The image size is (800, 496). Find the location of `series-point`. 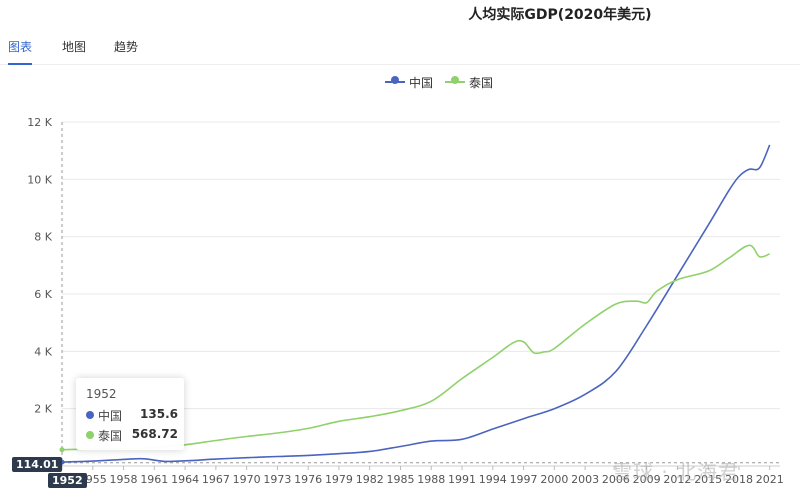

series-point is located at coordinates (62, 450).